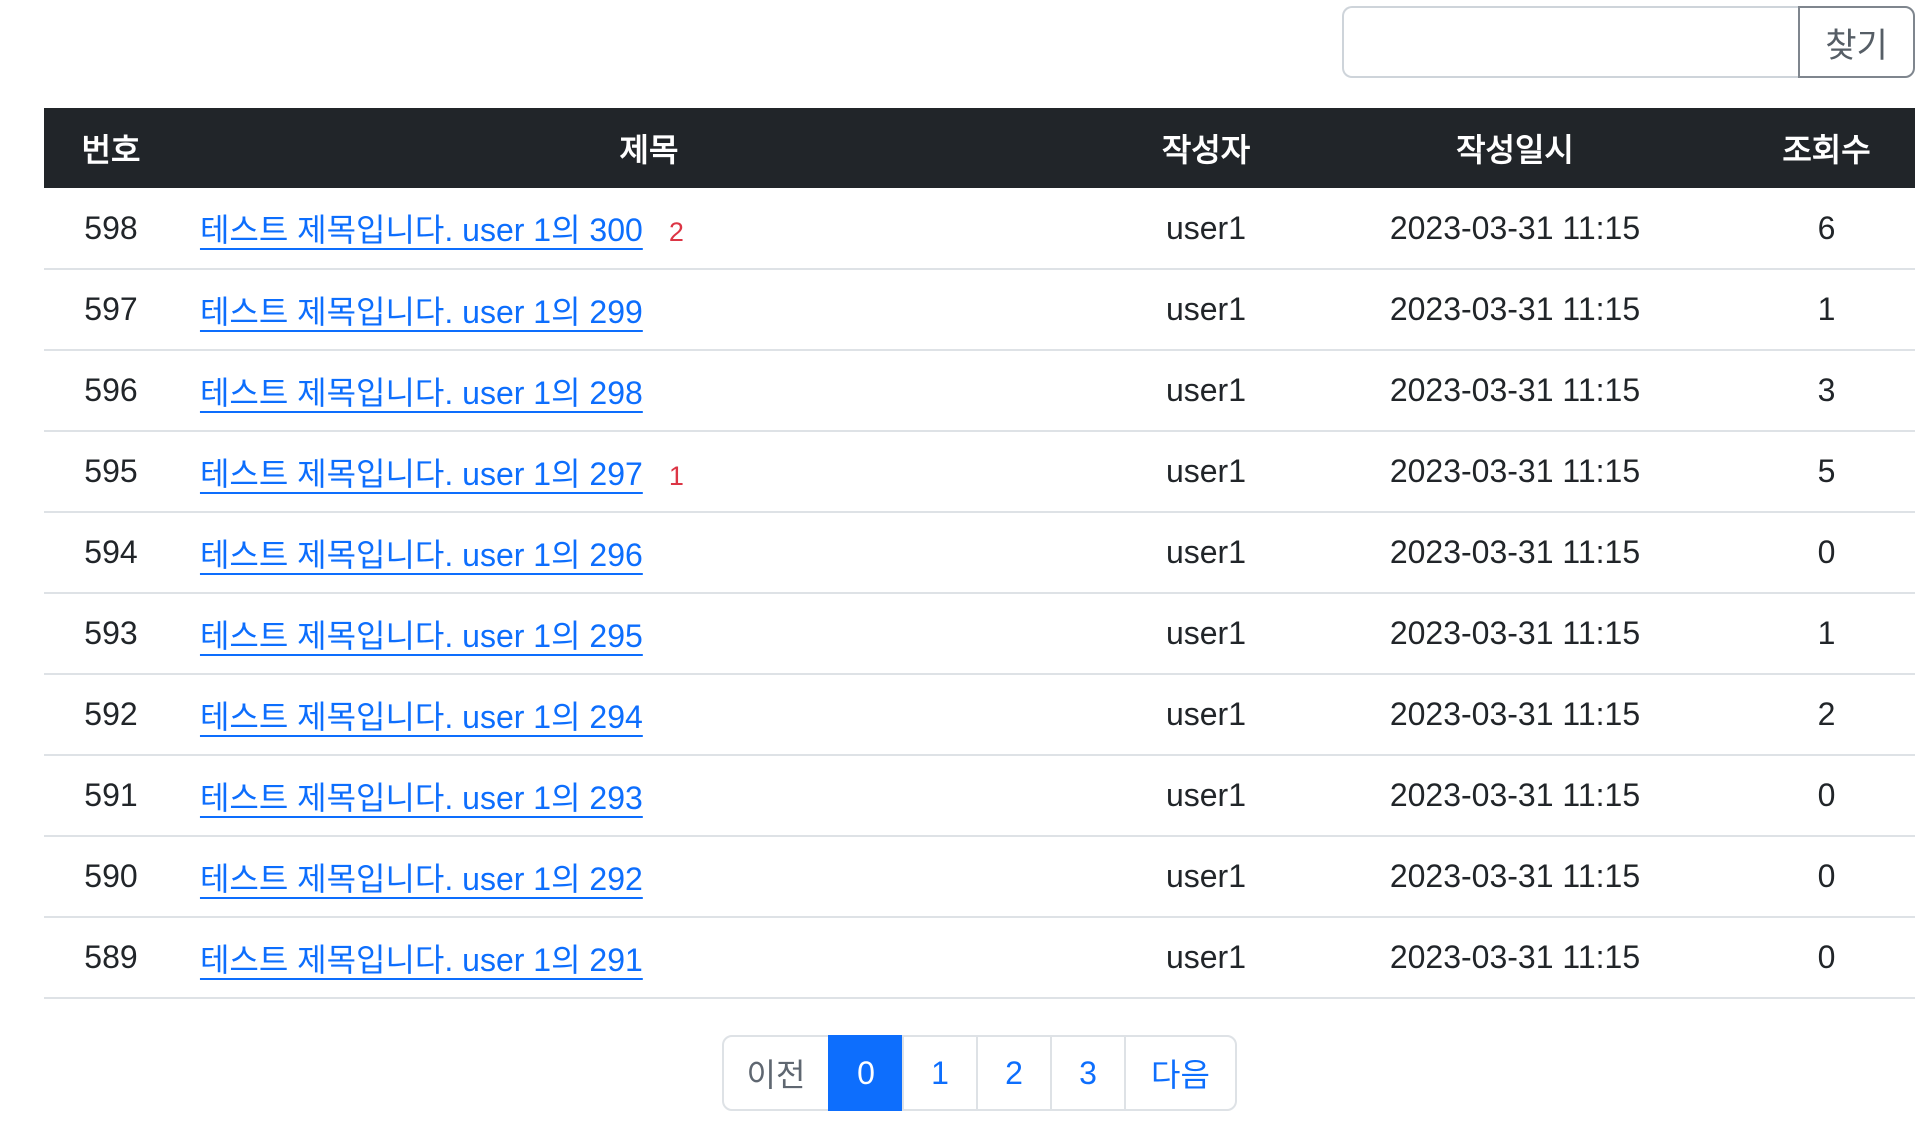 The width and height of the screenshot is (1920, 1146). I want to click on page-prev-link: 이전, so click(776, 1073).